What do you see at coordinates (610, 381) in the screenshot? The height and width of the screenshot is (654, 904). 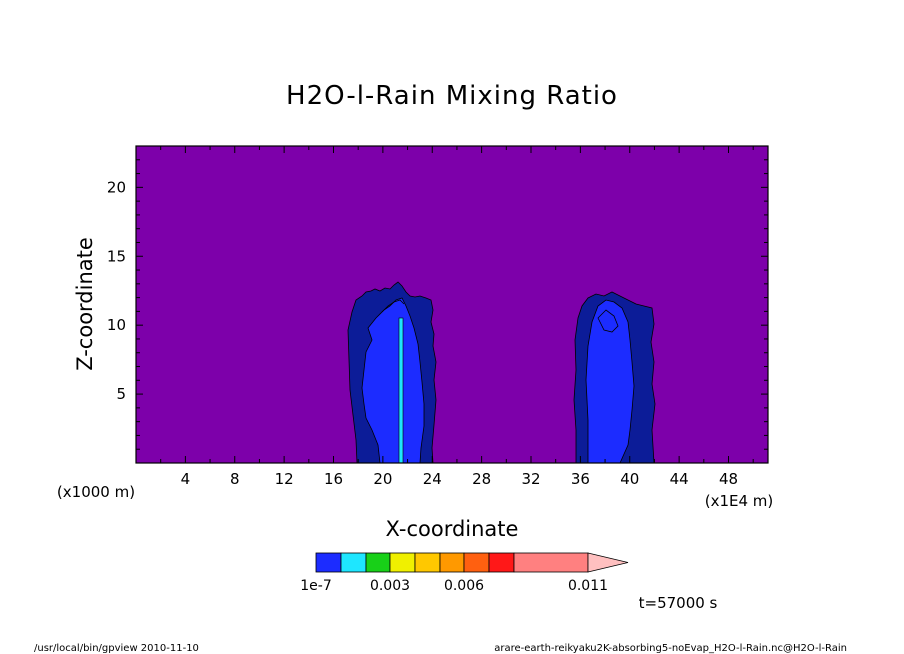 I see `cell-right-core-level` at bounding box center [610, 381].